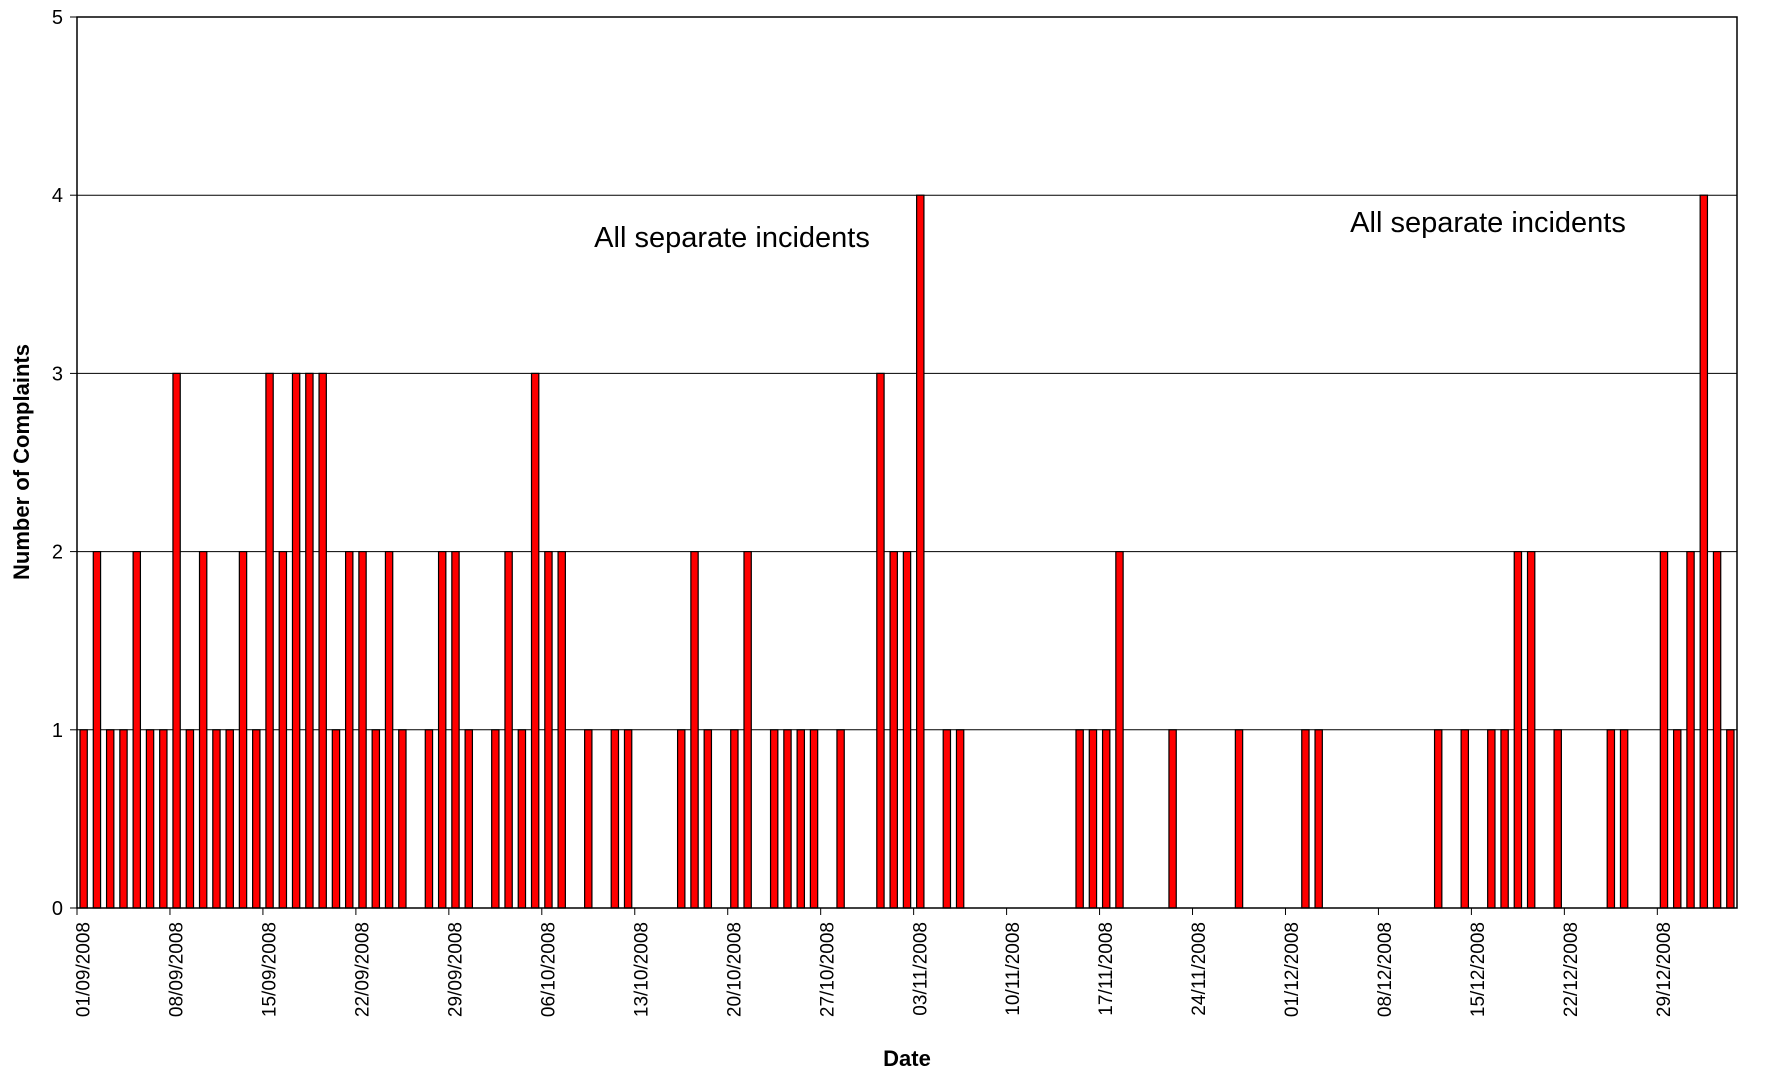  Describe the element at coordinates (1106, 969) in the screenshot. I see `x-tick-label: 17/11/2008` at that location.